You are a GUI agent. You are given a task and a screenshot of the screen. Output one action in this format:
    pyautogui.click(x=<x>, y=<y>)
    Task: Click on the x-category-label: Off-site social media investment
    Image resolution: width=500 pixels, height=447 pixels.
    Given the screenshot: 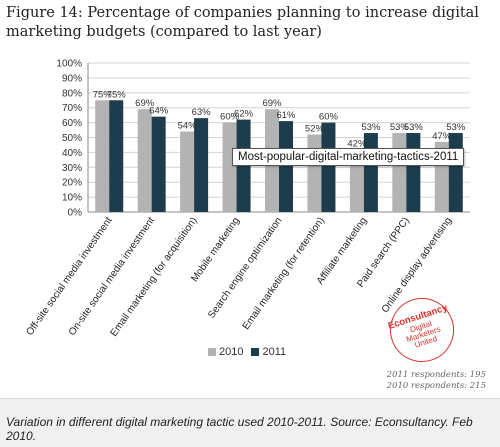 What is the action you would take?
    pyautogui.click(x=69, y=276)
    